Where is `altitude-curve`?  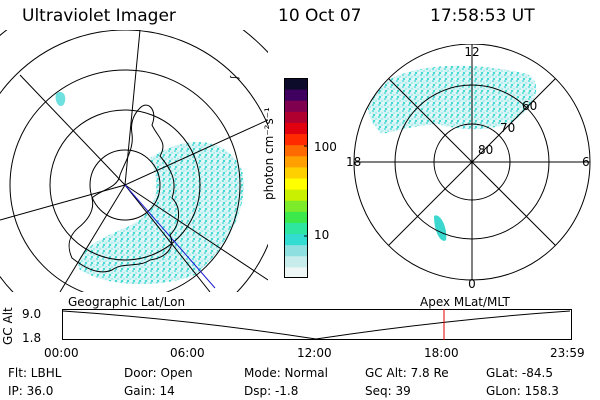
altitude-curve is located at coordinates (316, 325).